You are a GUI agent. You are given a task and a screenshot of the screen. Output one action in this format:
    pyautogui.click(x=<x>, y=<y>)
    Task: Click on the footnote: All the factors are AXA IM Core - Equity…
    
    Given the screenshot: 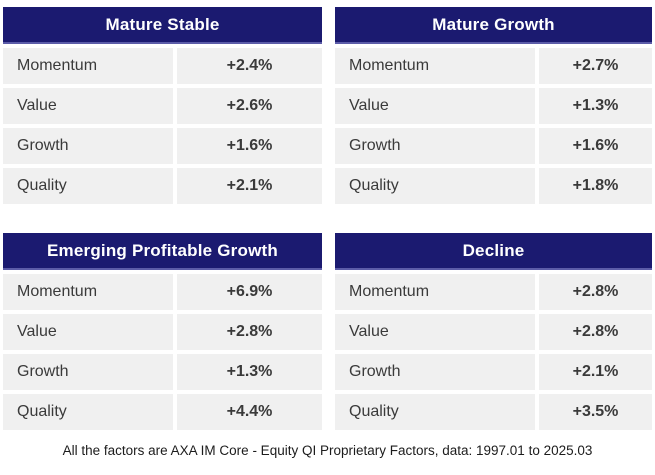 What is the action you would take?
    pyautogui.click(x=327, y=450)
    